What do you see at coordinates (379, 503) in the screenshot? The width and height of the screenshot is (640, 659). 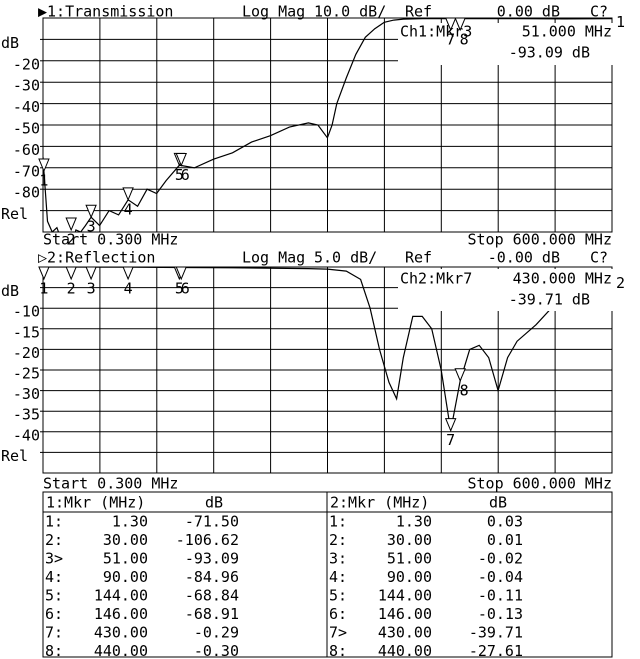 I see `table-header: 2:Mkr (MHz)` at bounding box center [379, 503].